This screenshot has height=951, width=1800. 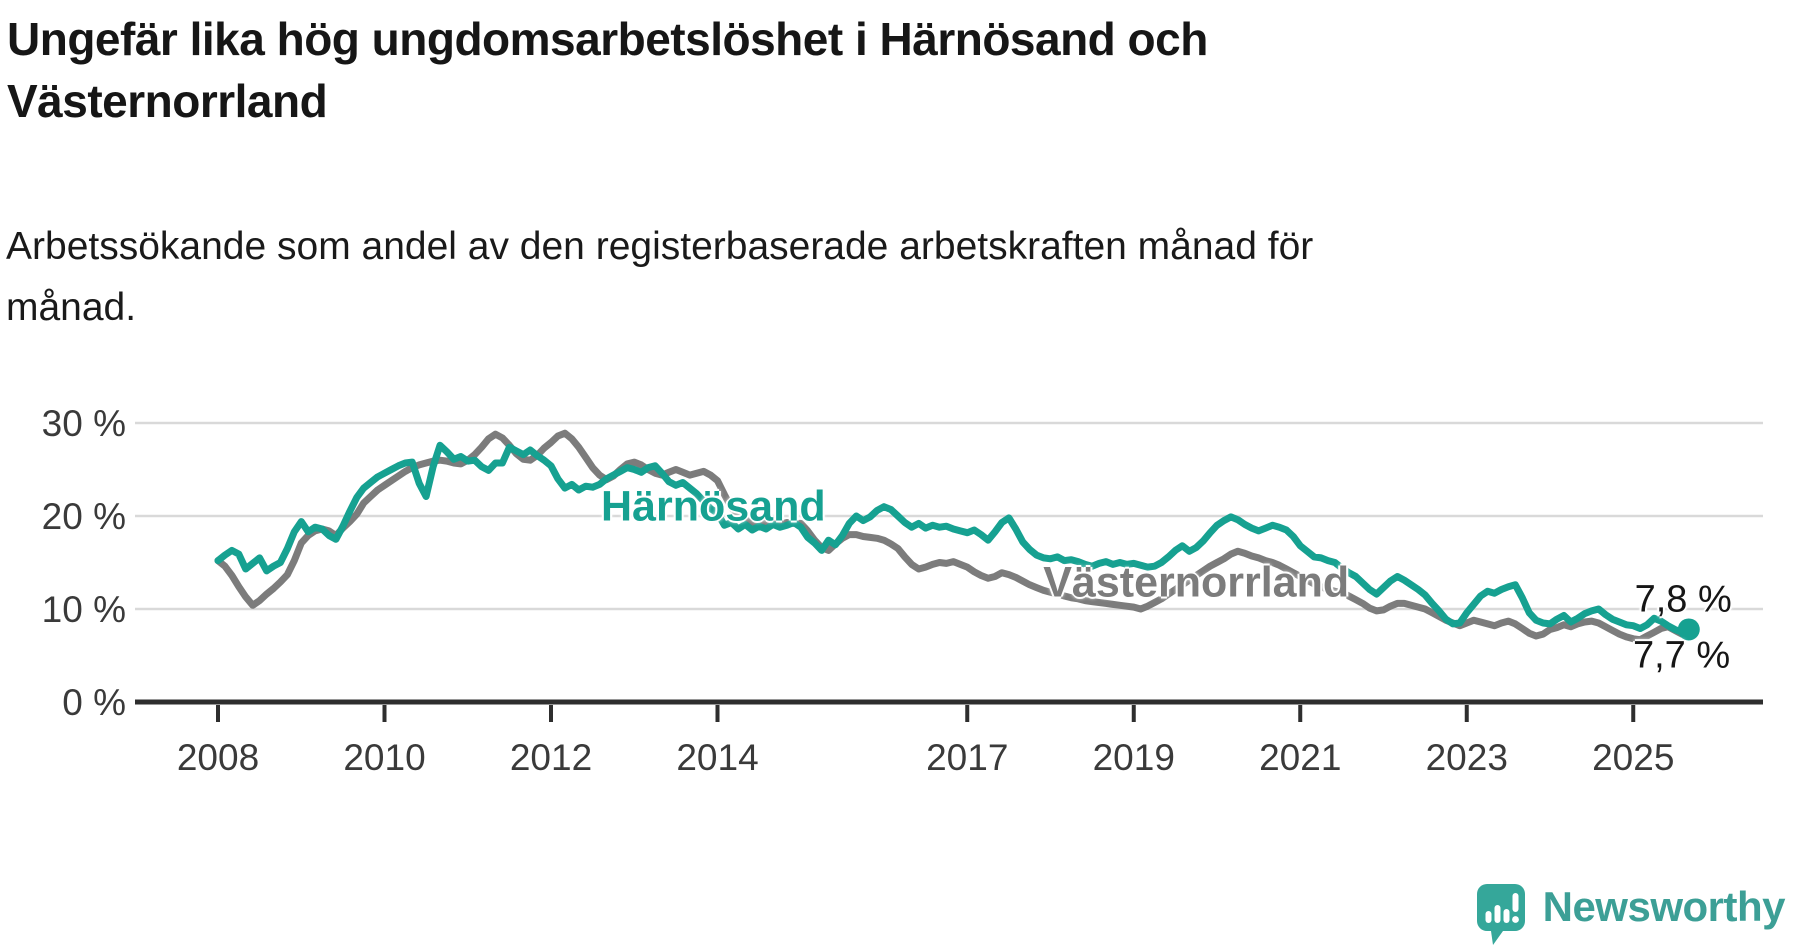 I want to click on x-axis-label-2012: 2012, so click(x=551, y=757).